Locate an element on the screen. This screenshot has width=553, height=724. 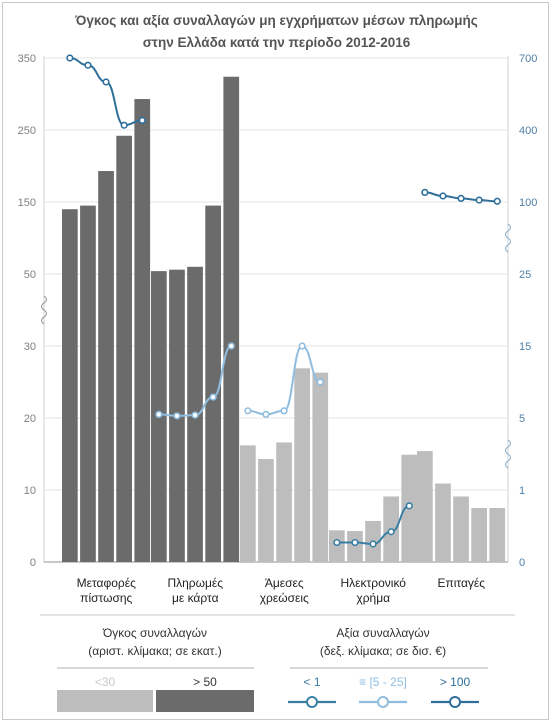
category-label: Πληρωμές is located at coordinates (195, 583).